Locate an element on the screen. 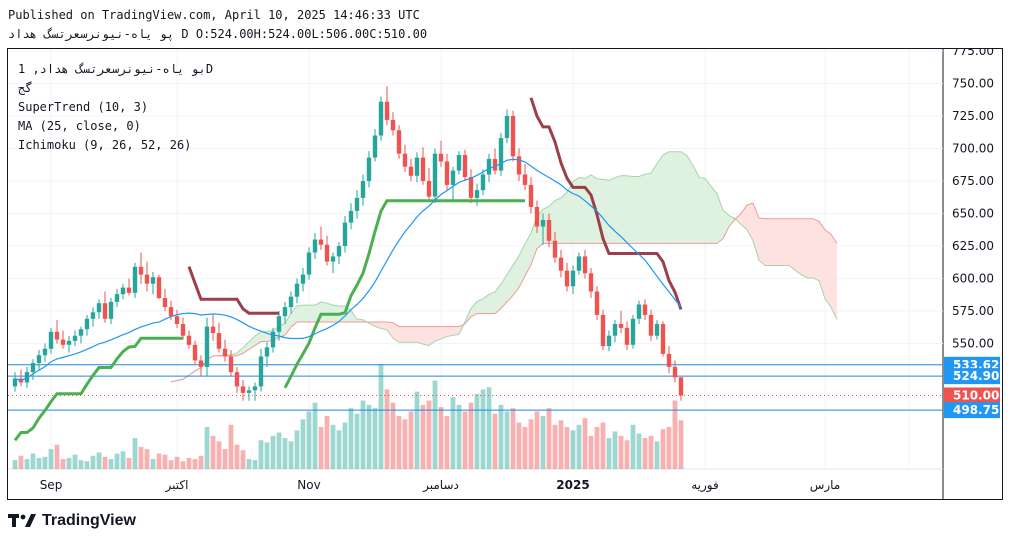 This screenshot has height=541, width=1012. legend-ma: MA (25, close, 0) is located at coordinates (79, 126).